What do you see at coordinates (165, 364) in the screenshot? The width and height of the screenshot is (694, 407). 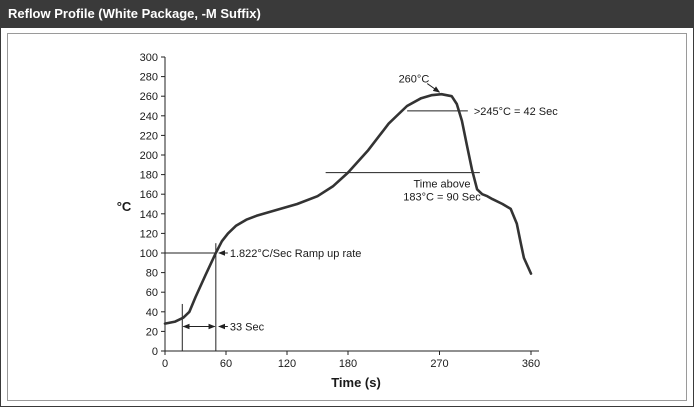 I see `x-tick-label: 0` at bounding box center [165, 364].